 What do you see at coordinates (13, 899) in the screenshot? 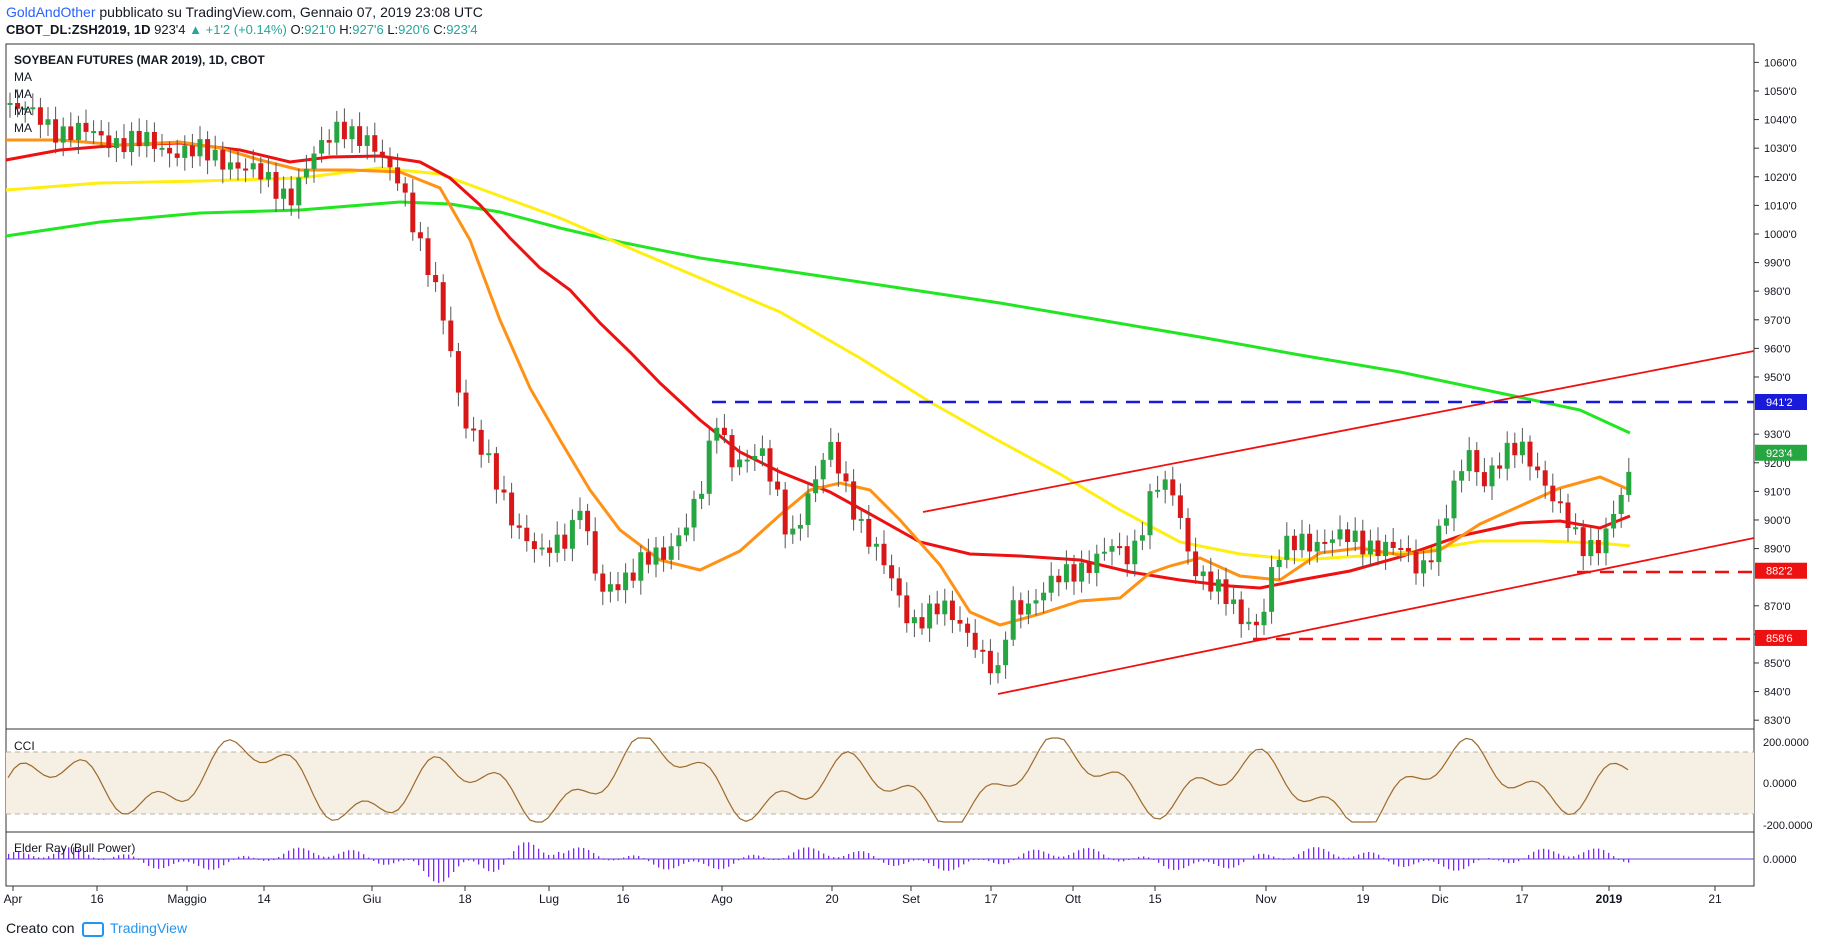
I see `time-tick-label: Apr` at bounding box center [13, 899].